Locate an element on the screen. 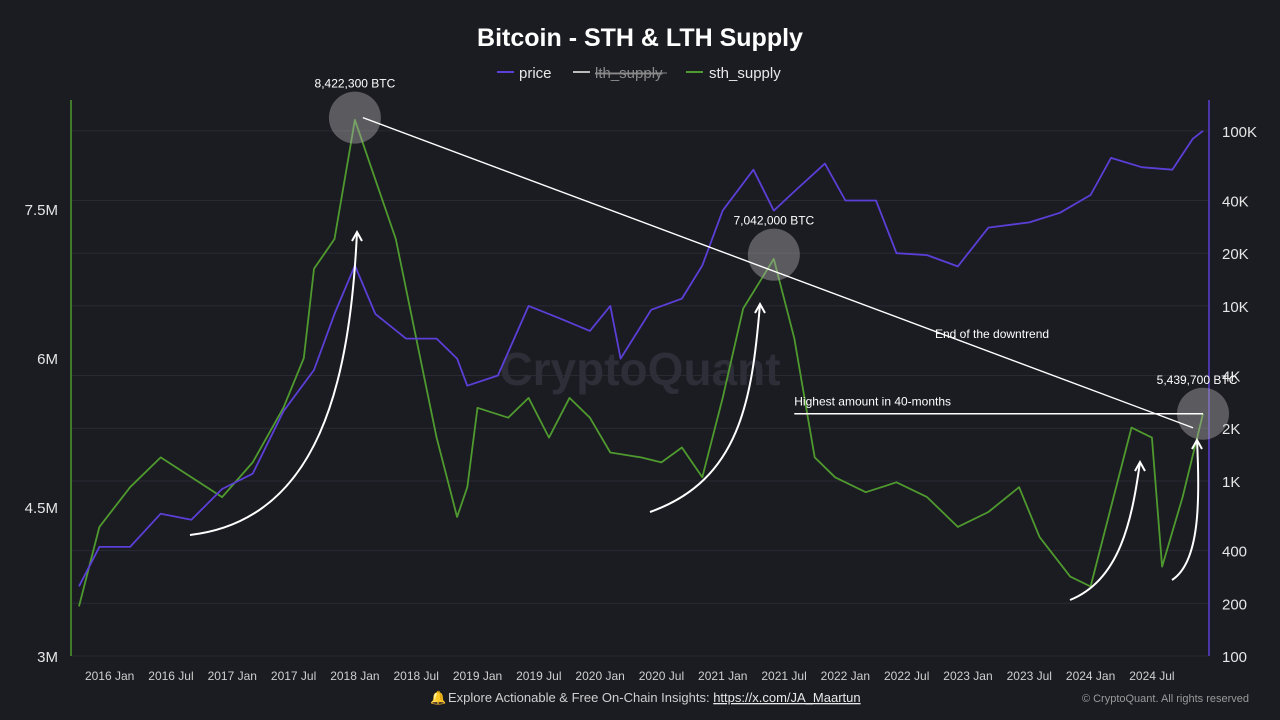 The width and height of the screenshot is (1280, 720). y-left-tick-label: 3M is located at coordinates (47, 657).